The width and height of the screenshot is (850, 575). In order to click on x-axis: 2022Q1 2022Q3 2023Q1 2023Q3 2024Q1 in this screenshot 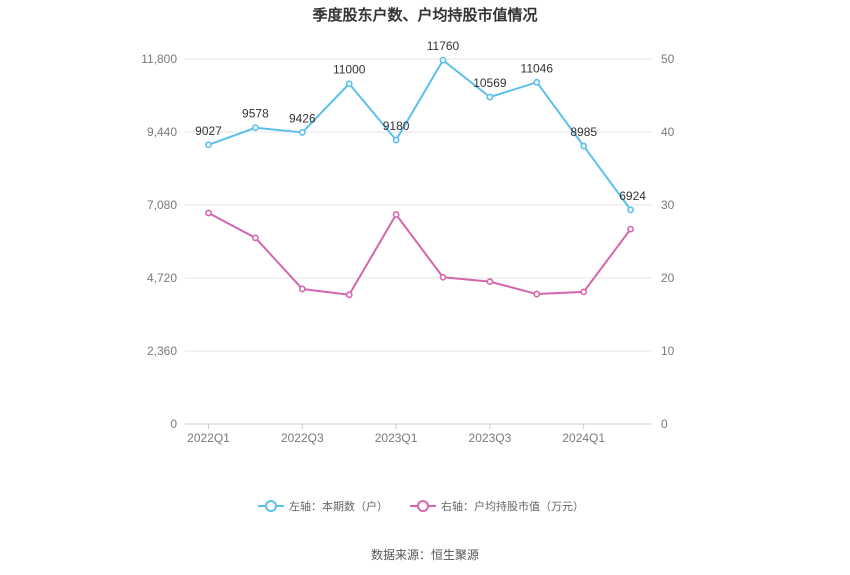, I will do `click(396, 434)`.